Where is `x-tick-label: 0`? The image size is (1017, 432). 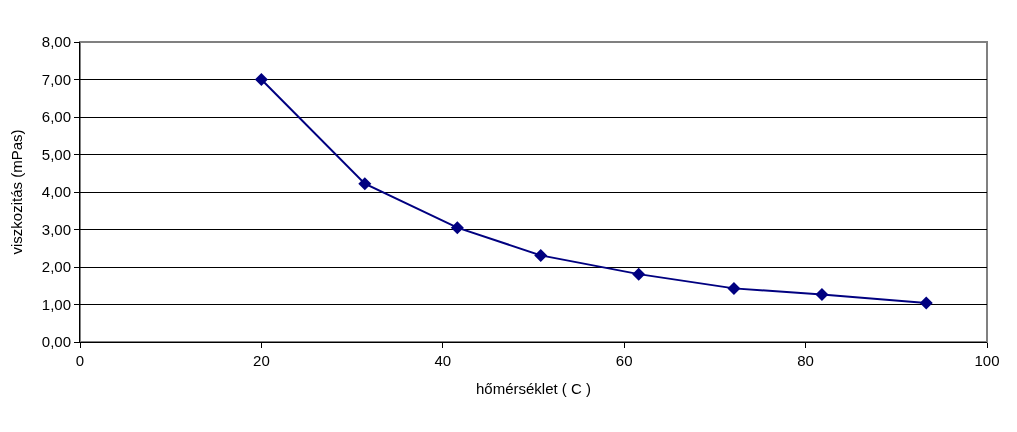
x-tick-label: 0 is located at coordinates (80, 360).